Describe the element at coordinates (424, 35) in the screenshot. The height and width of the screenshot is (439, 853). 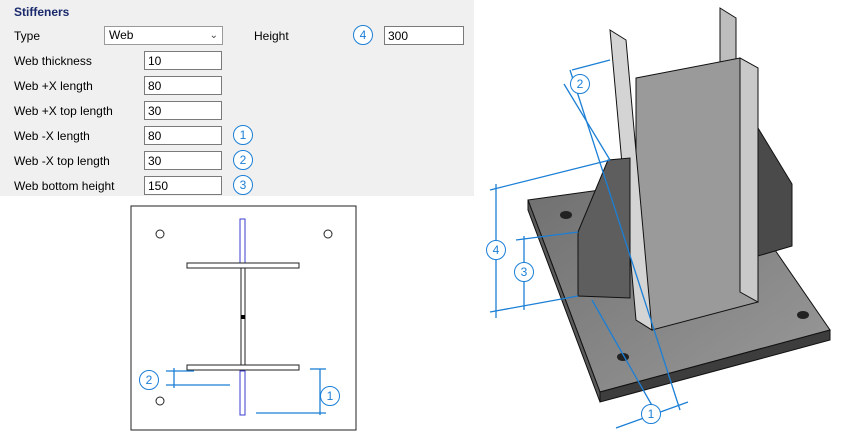
I see `height-field` at that location.